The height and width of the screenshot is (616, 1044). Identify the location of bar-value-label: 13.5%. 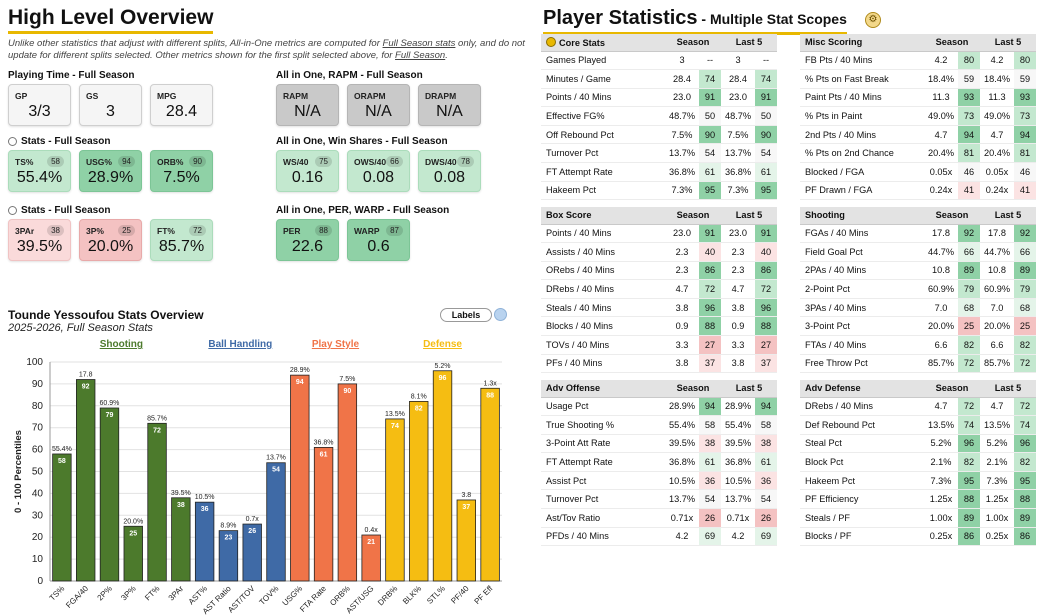
(395, 414).